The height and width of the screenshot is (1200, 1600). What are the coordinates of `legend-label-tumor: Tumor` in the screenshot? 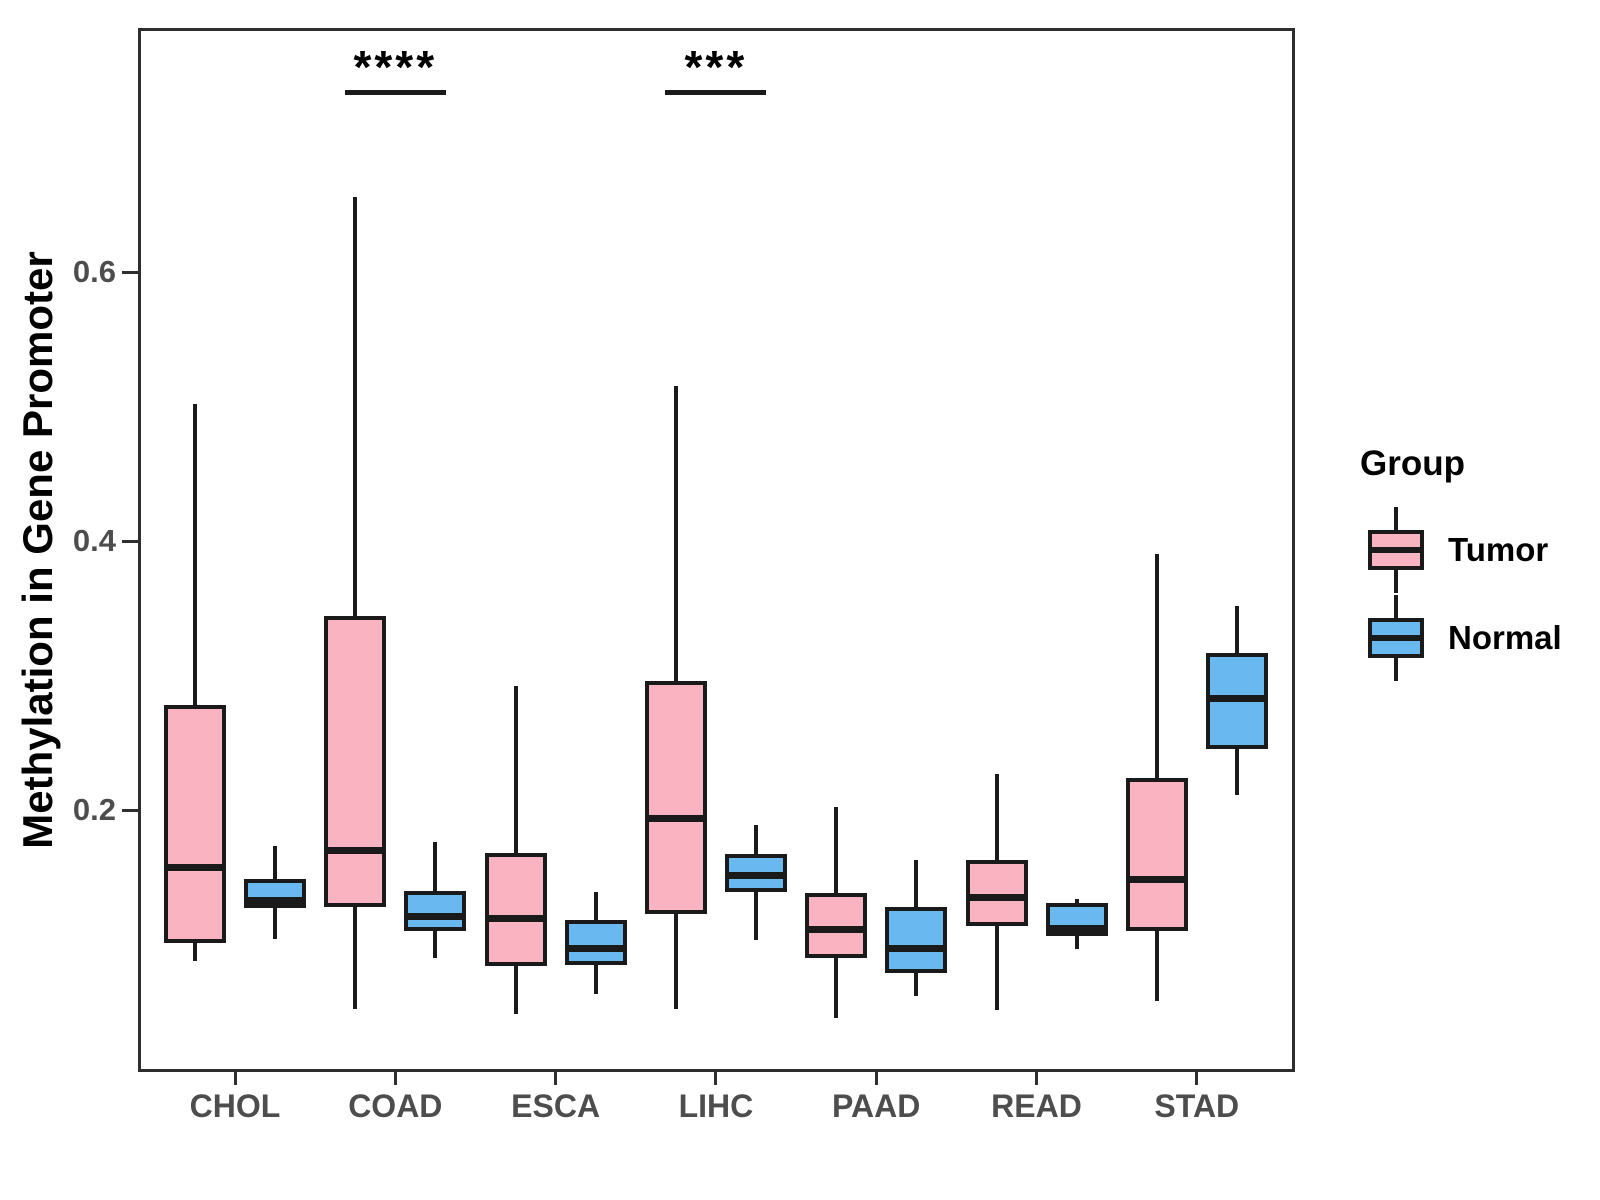 It's located at (1498, 549).